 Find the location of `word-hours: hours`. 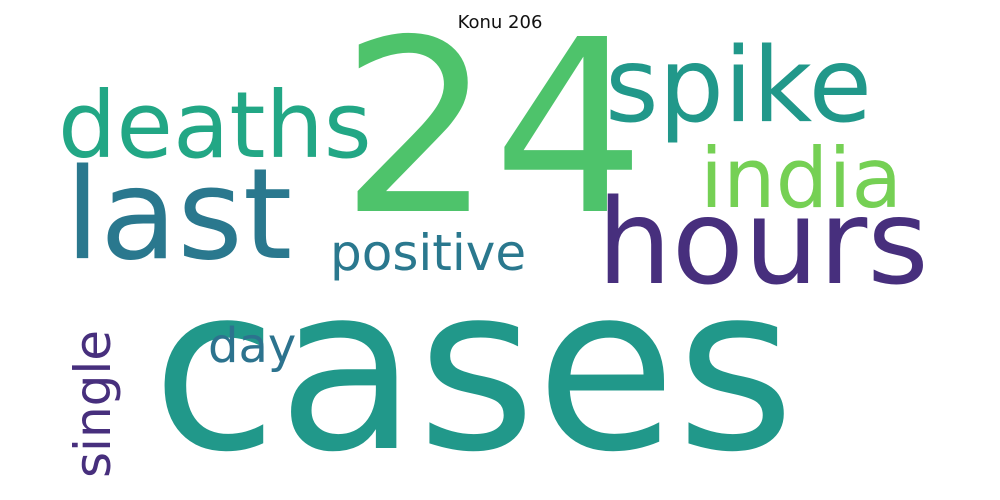

word-hours: hours is located at coordinates (763, 242).